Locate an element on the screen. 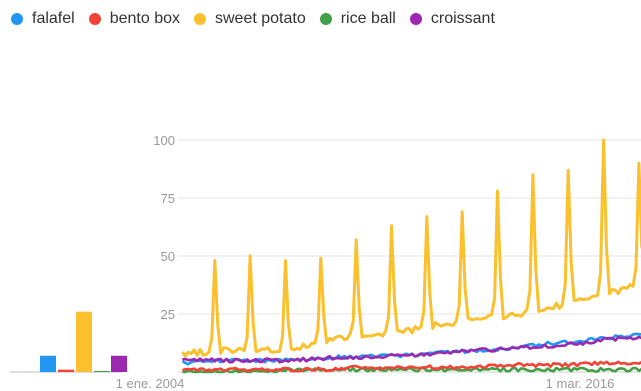  legend-item-falafel: falafel is located at coordinates (43, 19).